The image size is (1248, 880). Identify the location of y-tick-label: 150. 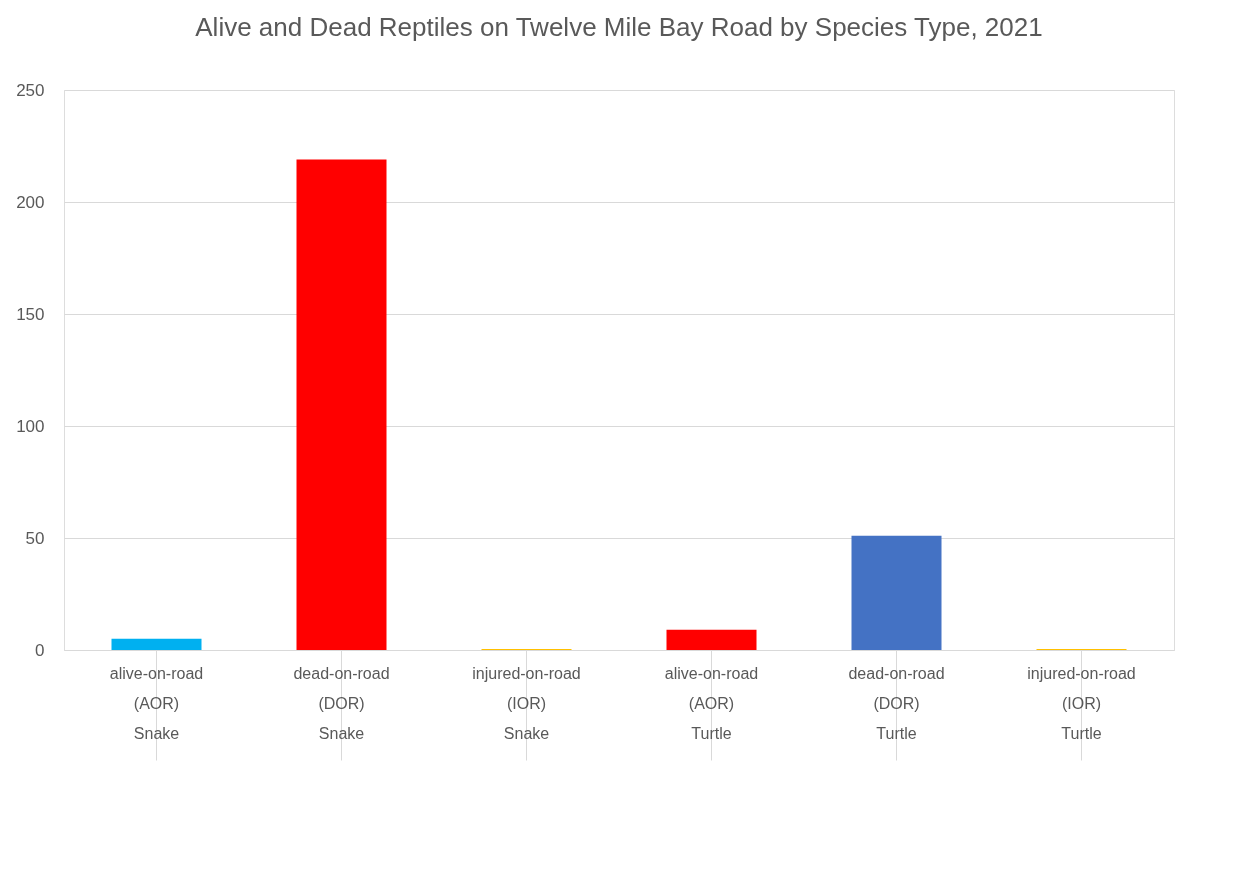
(30, 314).